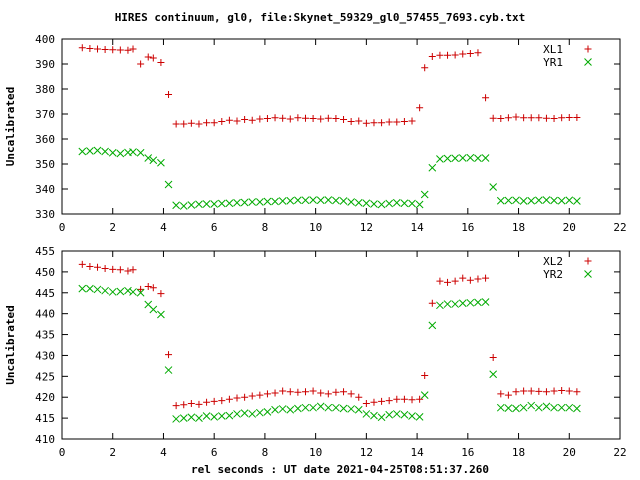 Image resolution: width=640 pixels, height=480 pixels. I want to click on y-tick-label: 450, so click(45, 272).